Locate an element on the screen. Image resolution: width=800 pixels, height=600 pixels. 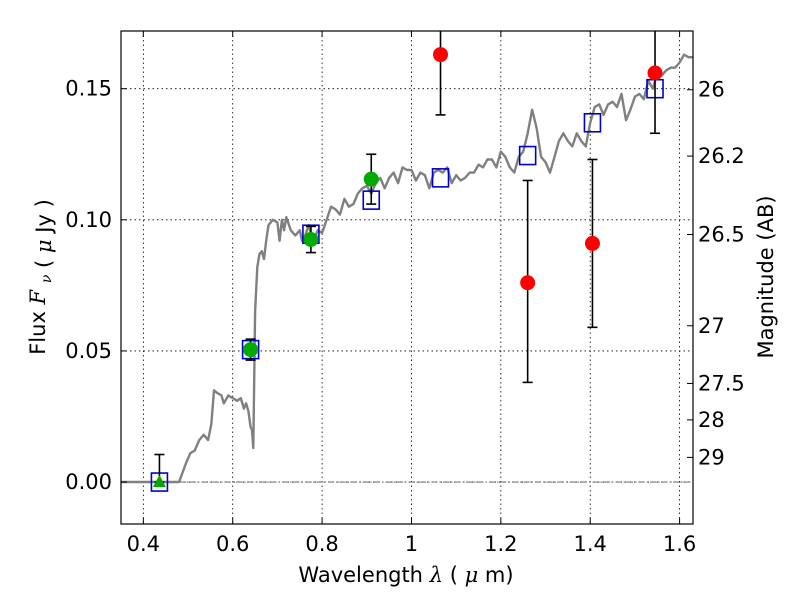
y2-tick-label: 27 is located at coordinates (711, 326).